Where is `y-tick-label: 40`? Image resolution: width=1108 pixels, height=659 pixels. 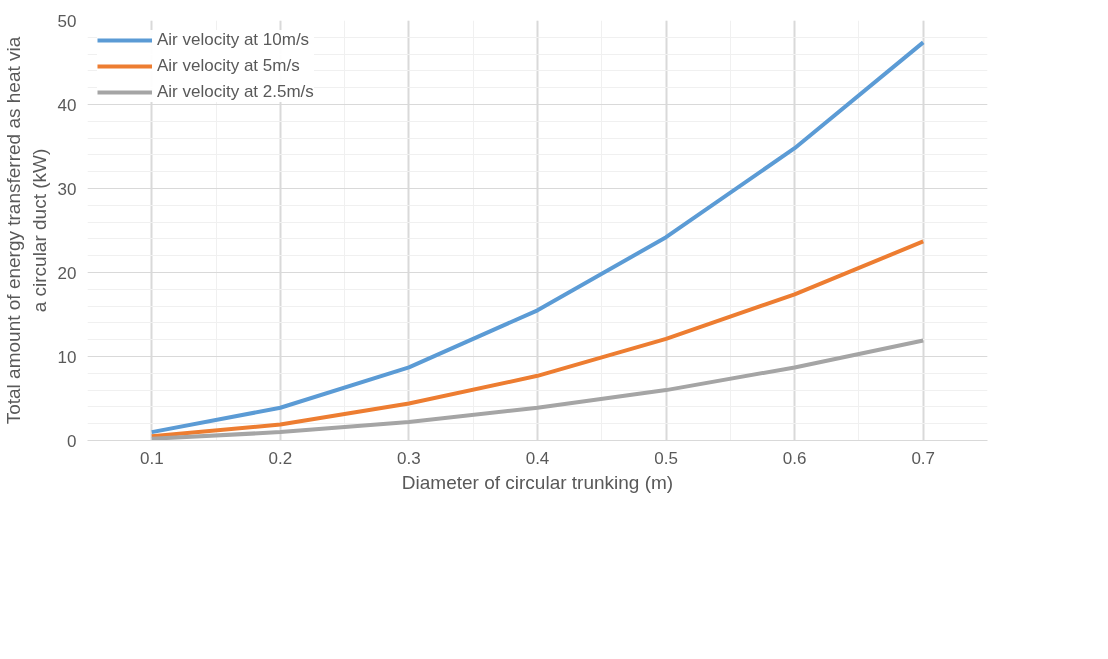 y-tick-label: 40 is located at coordinates (67, 105).